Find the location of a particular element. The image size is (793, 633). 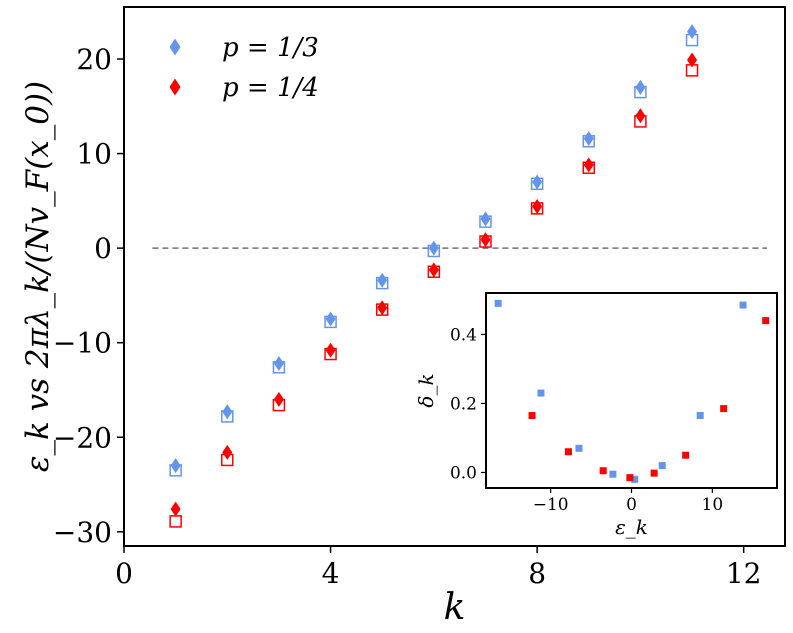

inset-x-axis-label: ε_k is located at coordinates (631, 527).